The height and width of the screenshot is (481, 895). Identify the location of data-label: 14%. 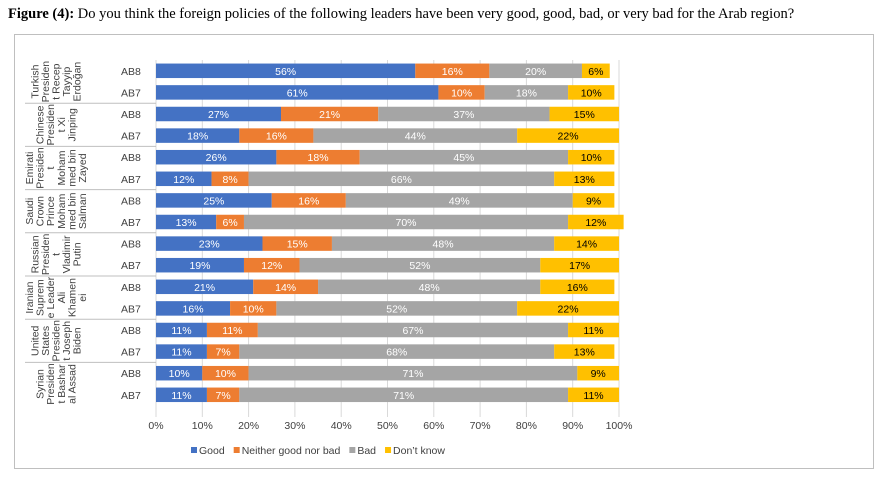
(285, 288).